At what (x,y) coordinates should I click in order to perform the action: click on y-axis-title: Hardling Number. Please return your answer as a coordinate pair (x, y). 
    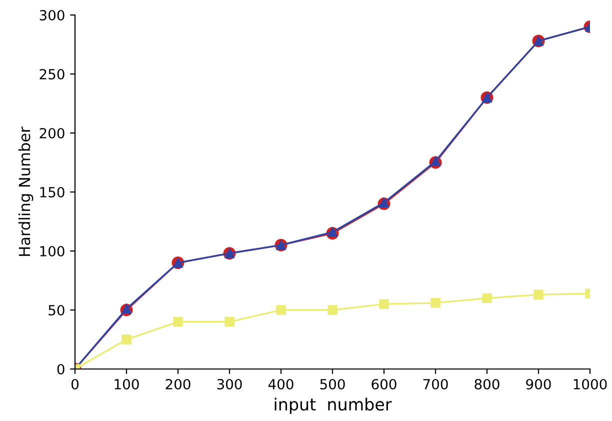
    Looking at the image, I should click on (26, 191).